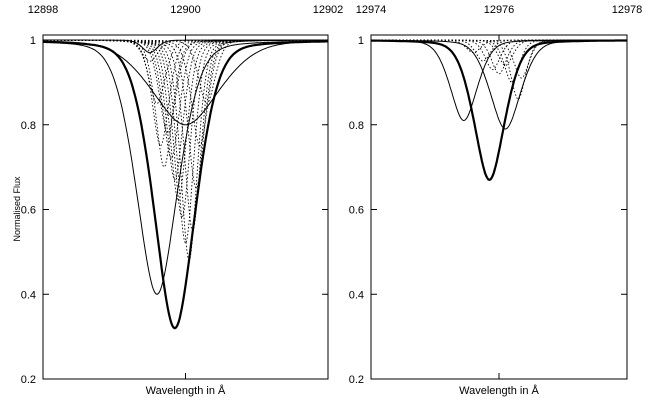 The image size is (670, 403). I want to click on series-line-thin-wide, so click(185, 83).